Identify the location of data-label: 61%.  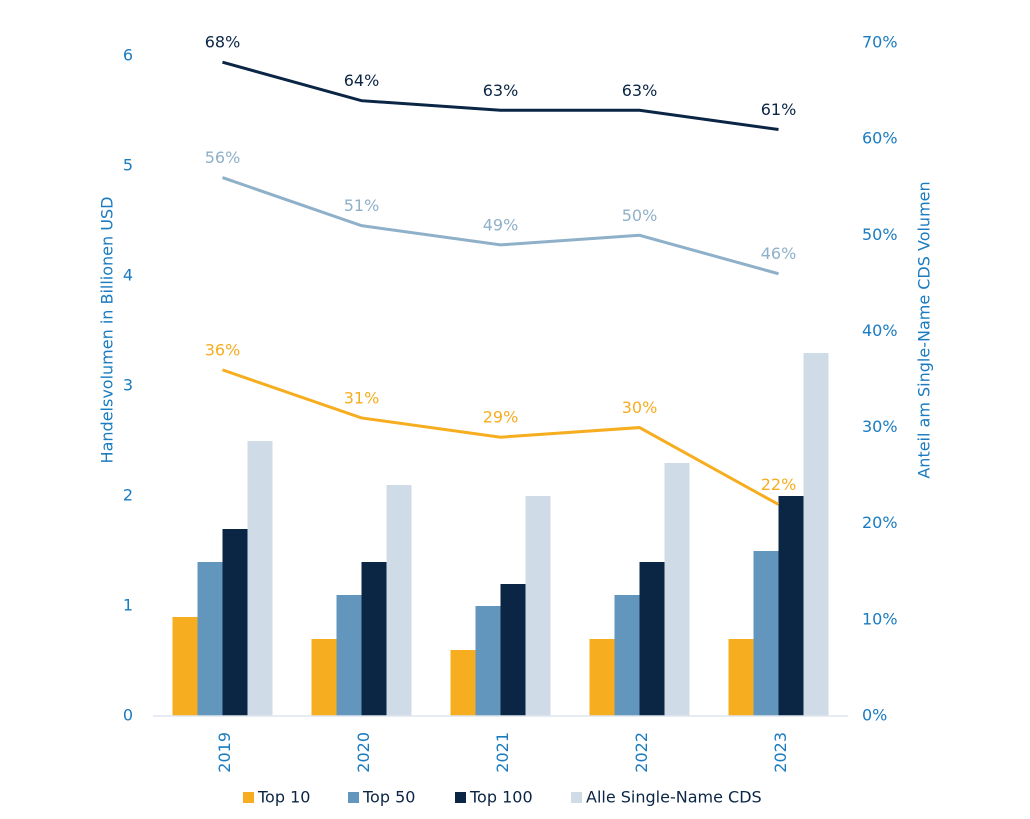
(779, 109).